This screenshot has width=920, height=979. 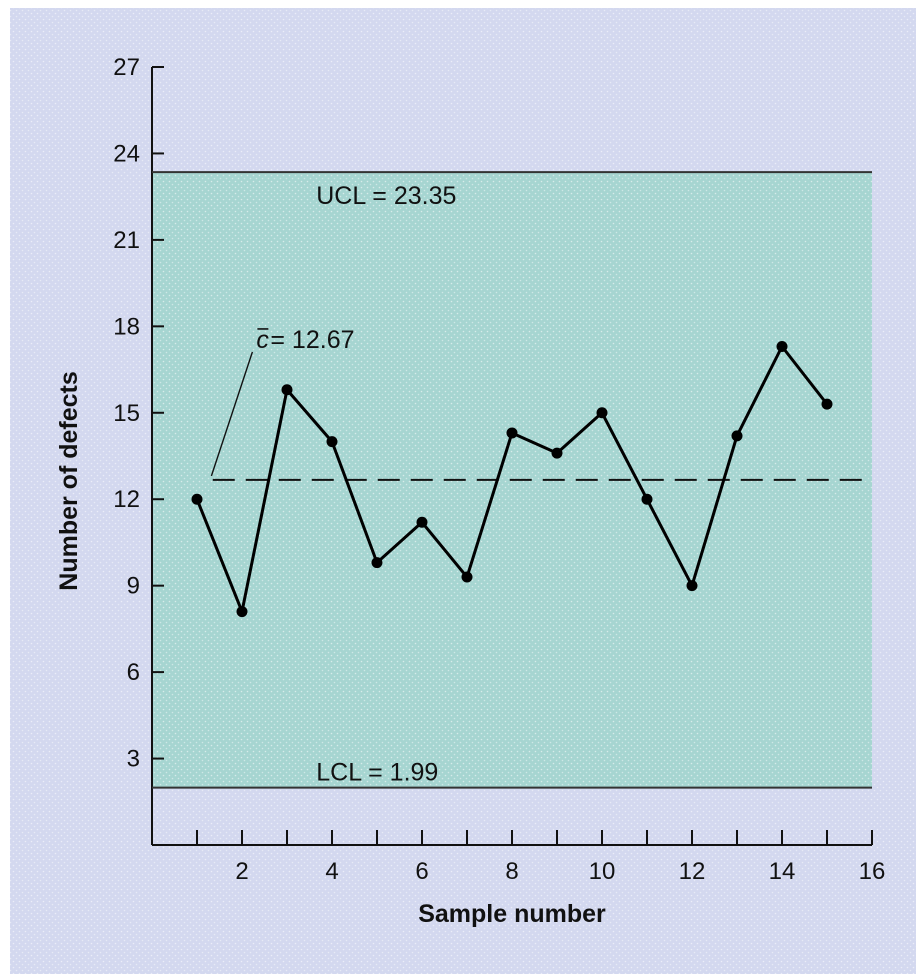 What do you see at coordinates (331, 871) in the screenshot?
I see `x-tick-label: 4` at bounding box center [331, 871].